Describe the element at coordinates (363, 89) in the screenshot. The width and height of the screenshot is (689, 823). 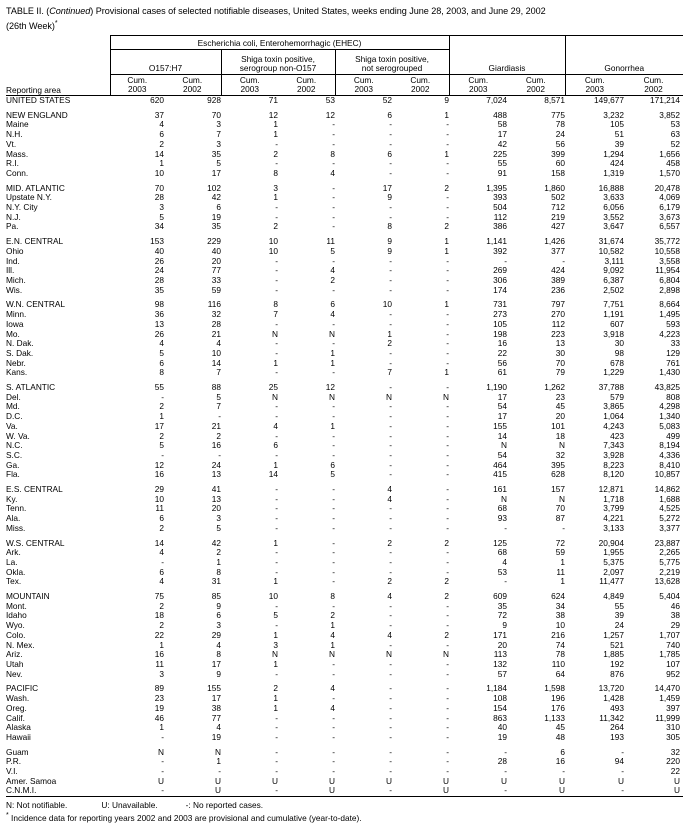
I see `cum-year: 2003` at that location.